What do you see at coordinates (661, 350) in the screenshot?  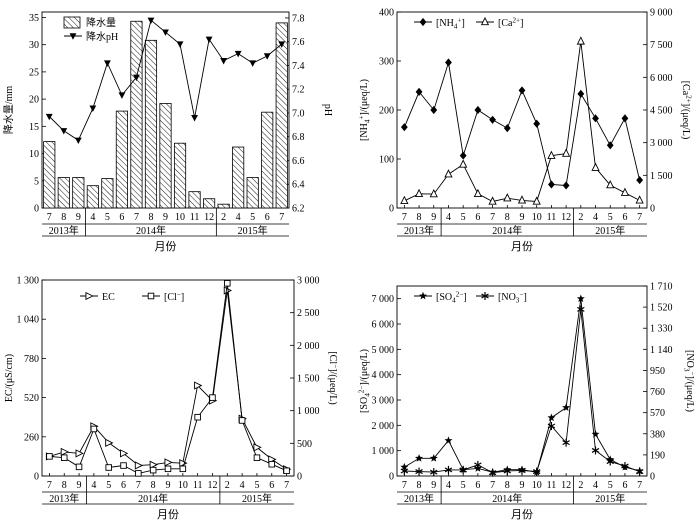 I see `right-axis-tick-label: 1 140` at bounding box center [661, 350].